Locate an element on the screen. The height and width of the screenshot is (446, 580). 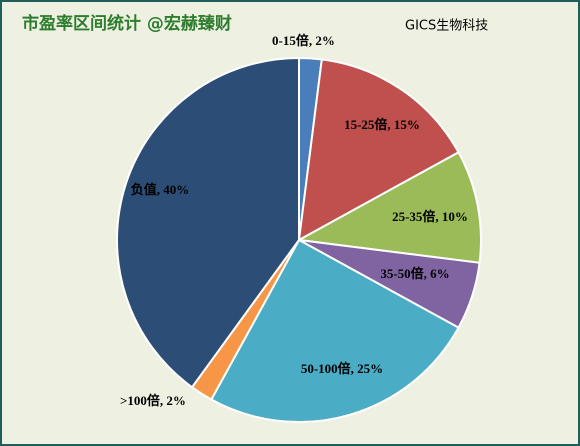
data-label: 负值, 40% is located at coordinates (160, 189).